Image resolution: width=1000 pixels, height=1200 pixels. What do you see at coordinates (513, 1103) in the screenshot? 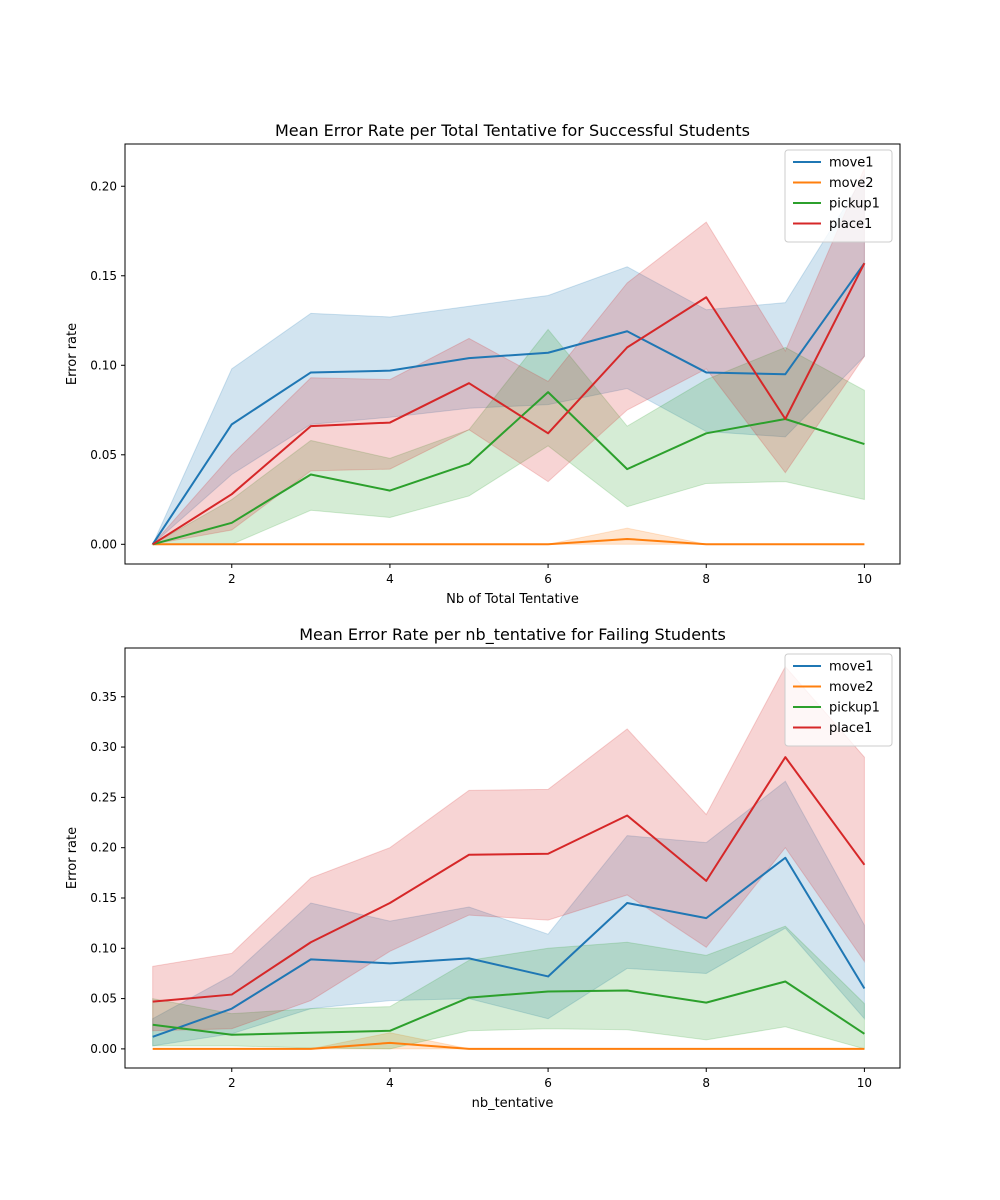
I see `x-axis-label: nb_tentative` at bounding box center [513, 1103].